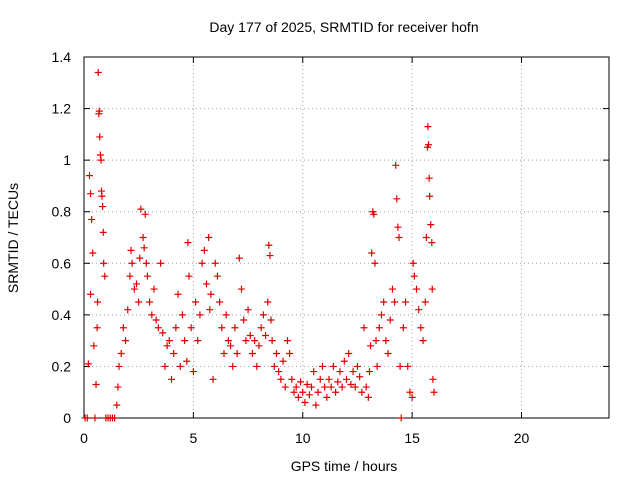  What do you see at coordinates (84, 438) in the screenshot?
I see `x-tick-label: 0` at bounding box center [84, 438].